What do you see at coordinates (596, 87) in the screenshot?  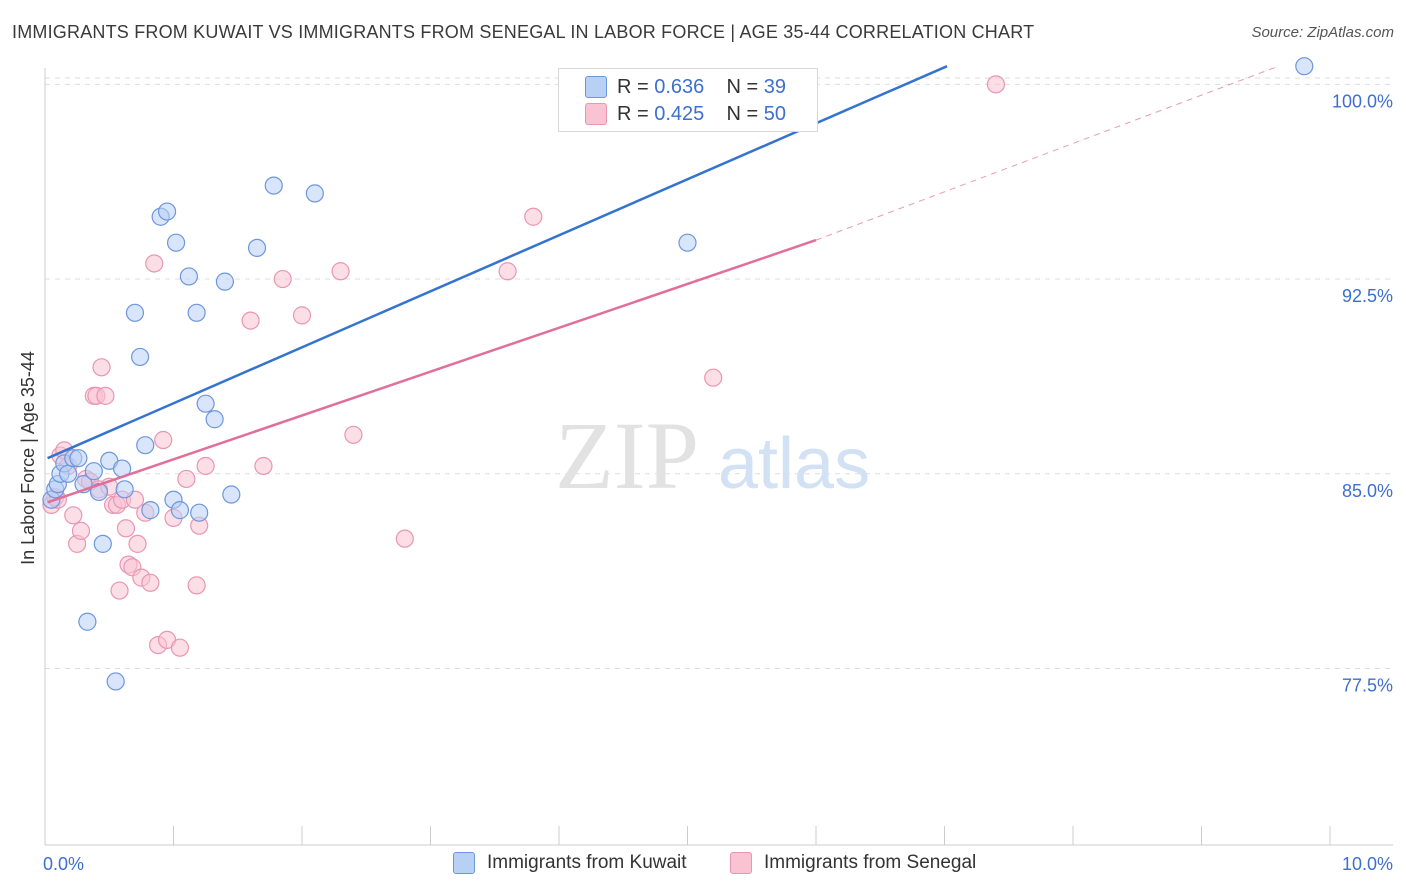 I see `kuwait-swatch` at bounding box center [596, 87].